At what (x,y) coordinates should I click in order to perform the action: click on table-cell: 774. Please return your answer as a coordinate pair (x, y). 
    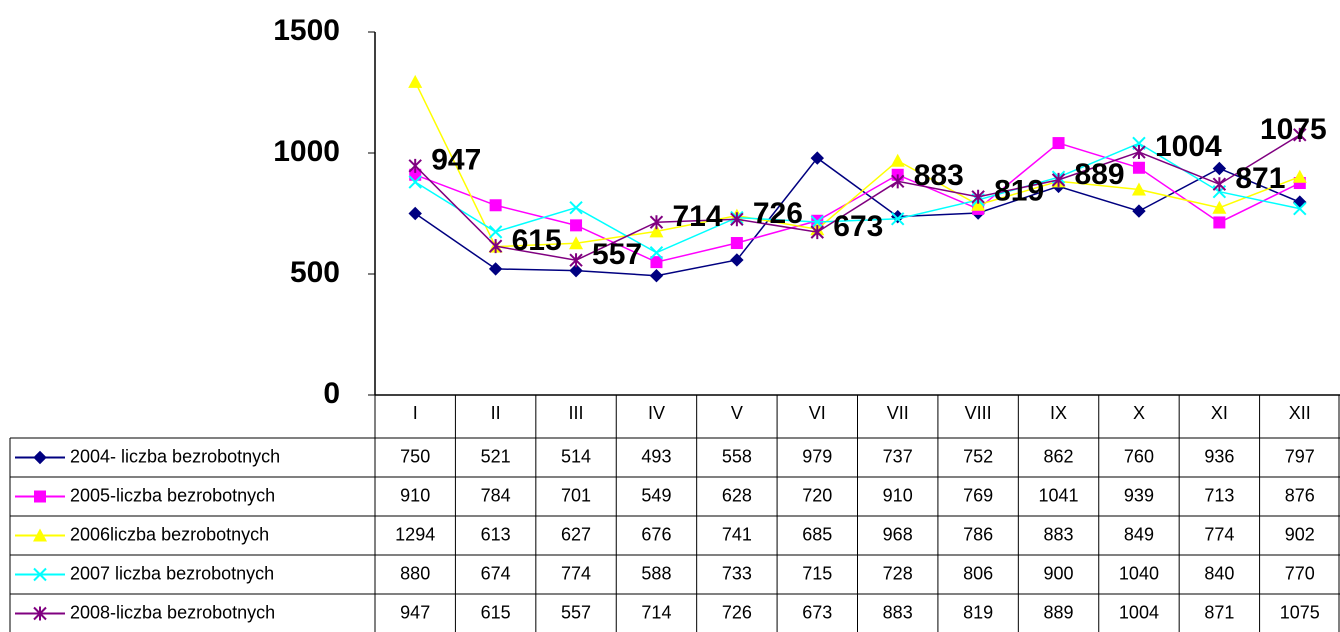
    Looking at the image, I should click on (576, 573).